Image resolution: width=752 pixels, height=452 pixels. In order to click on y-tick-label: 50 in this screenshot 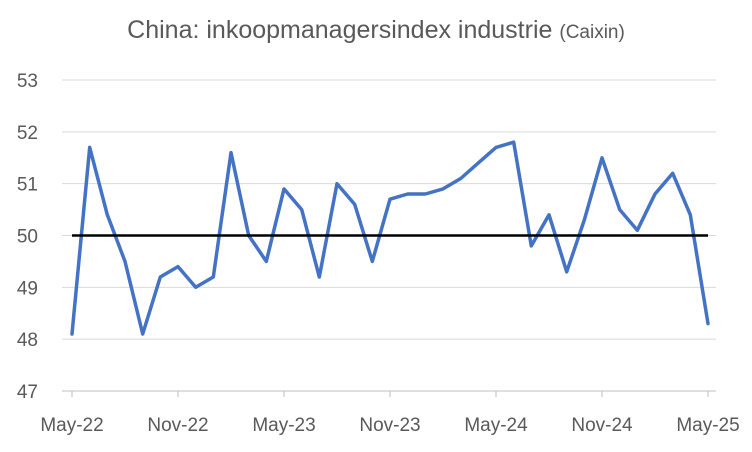, I will do `click(27, 237)`.